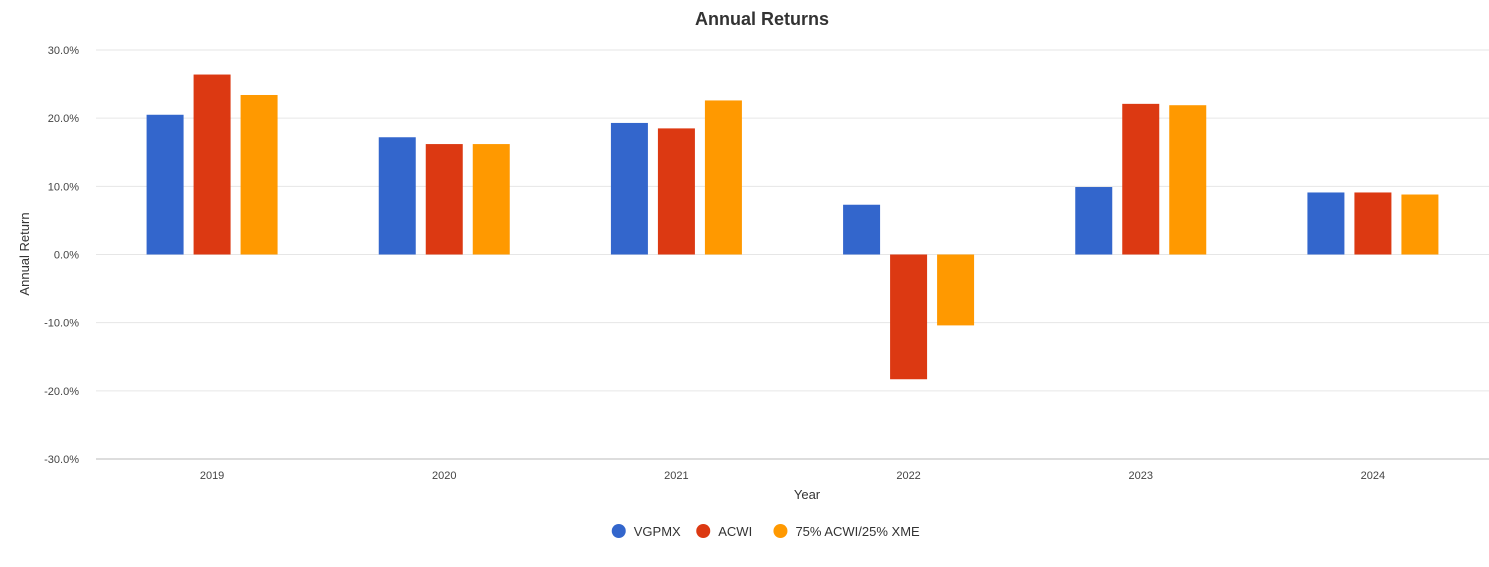 This screenshot has width=1489, height=567. What do you see at coordinates (61, 392) in the screenshot?
I see `y-tick-label: -20.0%` at bounding box center [61, 392].